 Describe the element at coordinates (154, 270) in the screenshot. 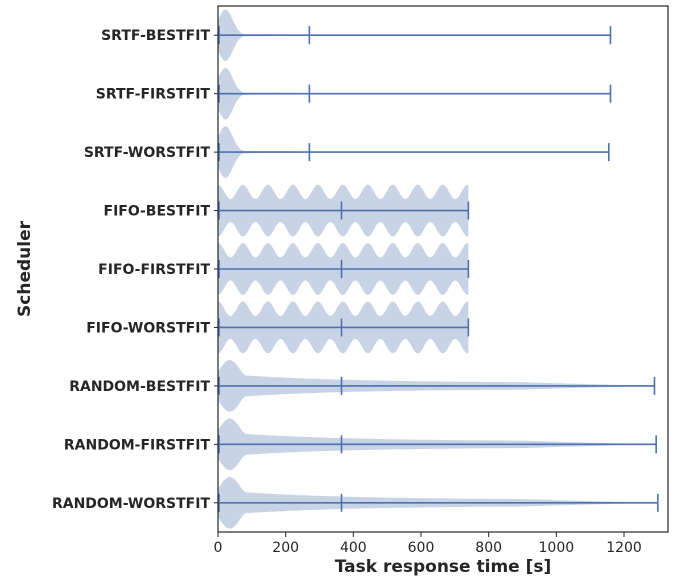

I see `y-category-label: FIFO-FIRSTFIT` at that location.